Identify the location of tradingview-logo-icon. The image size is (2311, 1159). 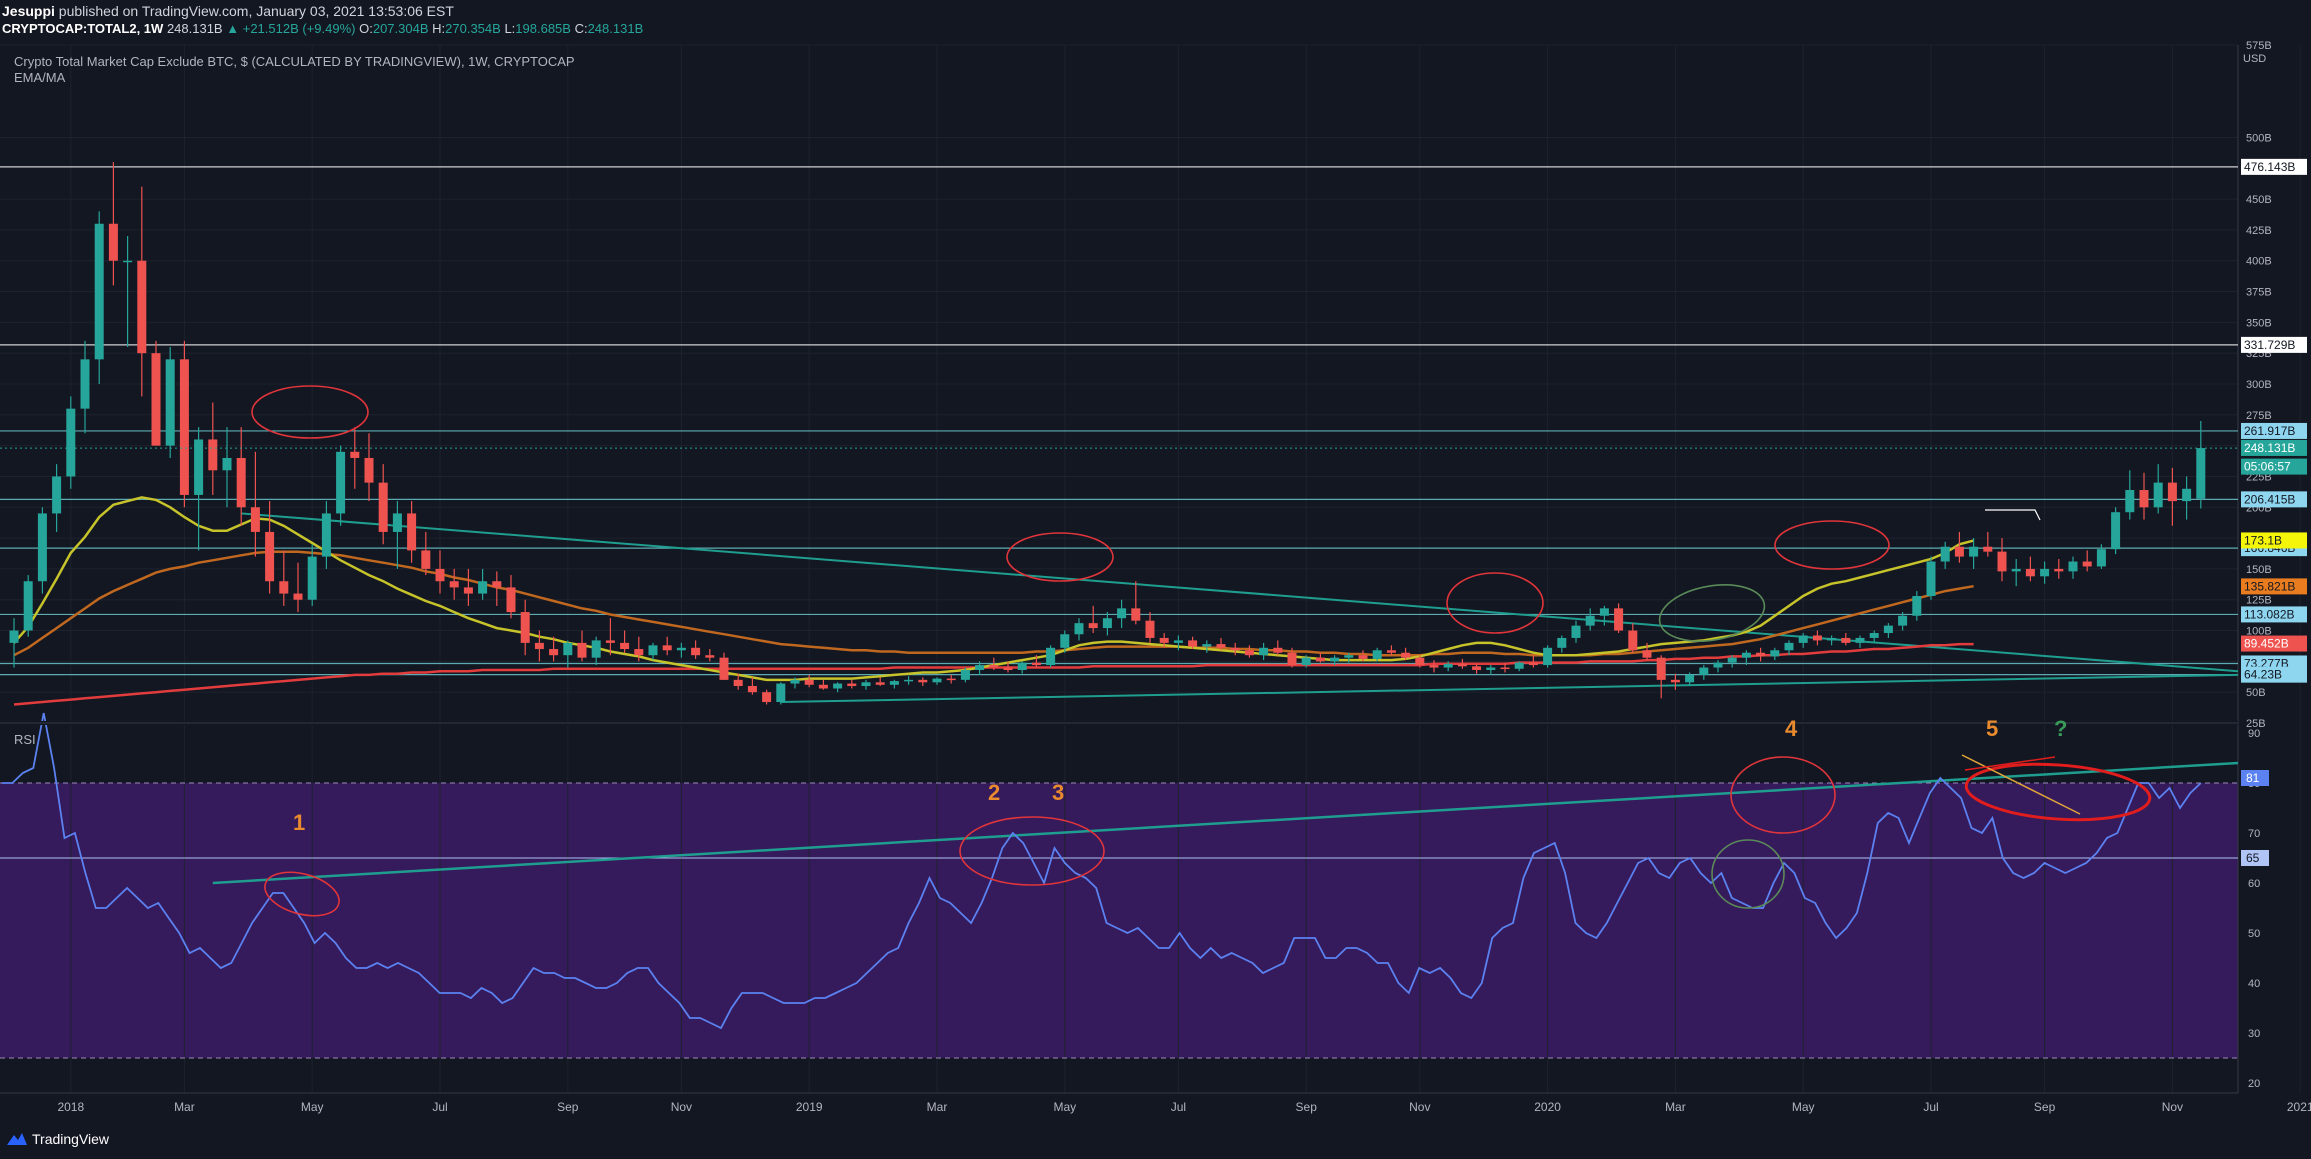
(17, 1139).